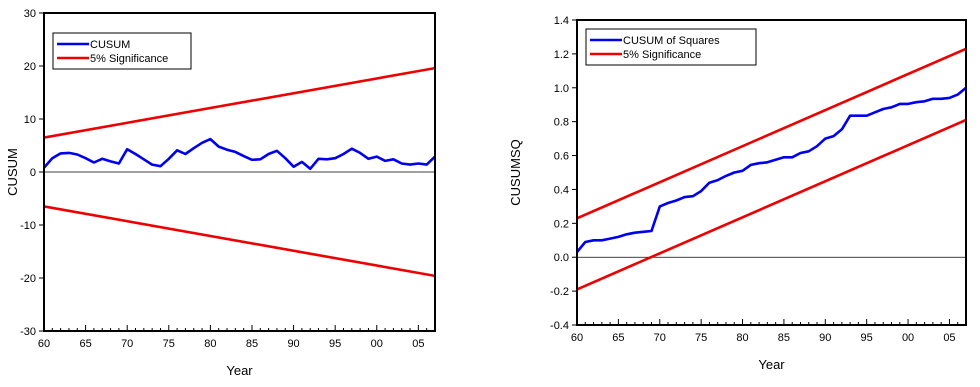 This screenshot has height=387, width=980. Describe the element at coordinates (239, 102) in the screenshot. I see `significance-upper-line` at that location.